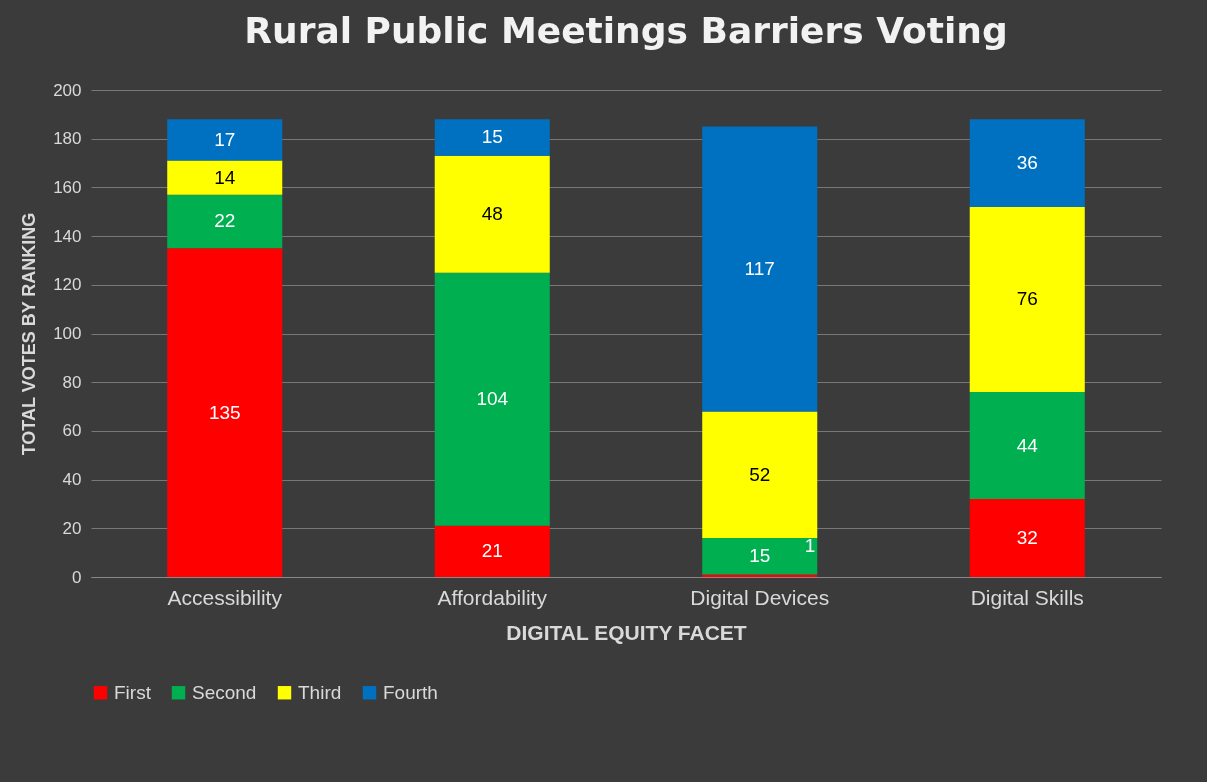 The height and width of the screenshot is (782, 1207). I want to click on data-label: 76, so click(1027, 299).